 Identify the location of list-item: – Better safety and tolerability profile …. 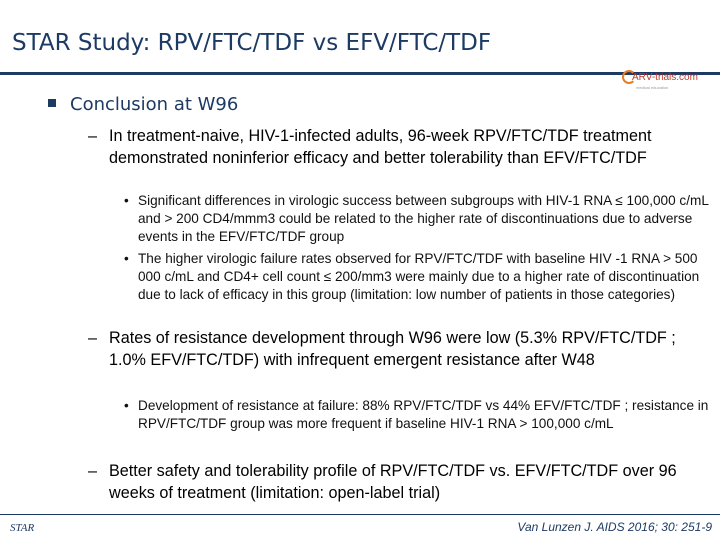
(398, 482).